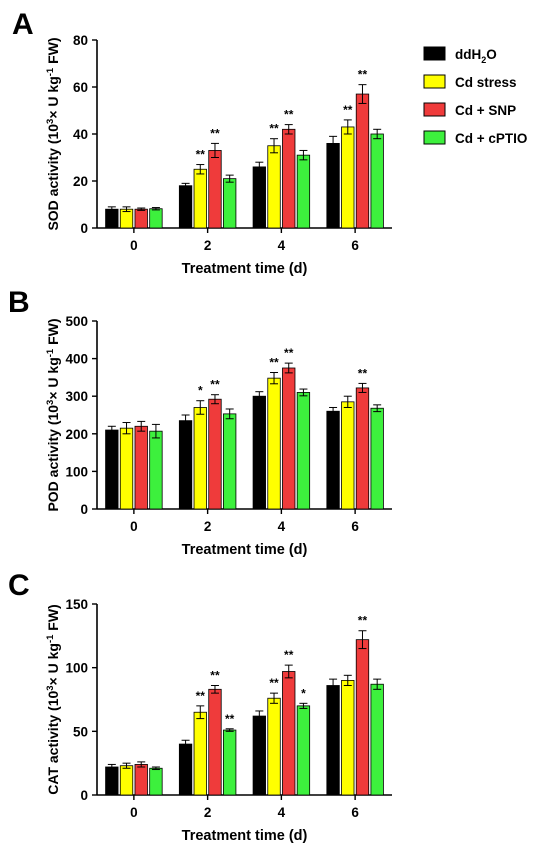  Describe the element at coordinates (76, 396) in the screenshot. I see `y-tick-label: 300` at that location.